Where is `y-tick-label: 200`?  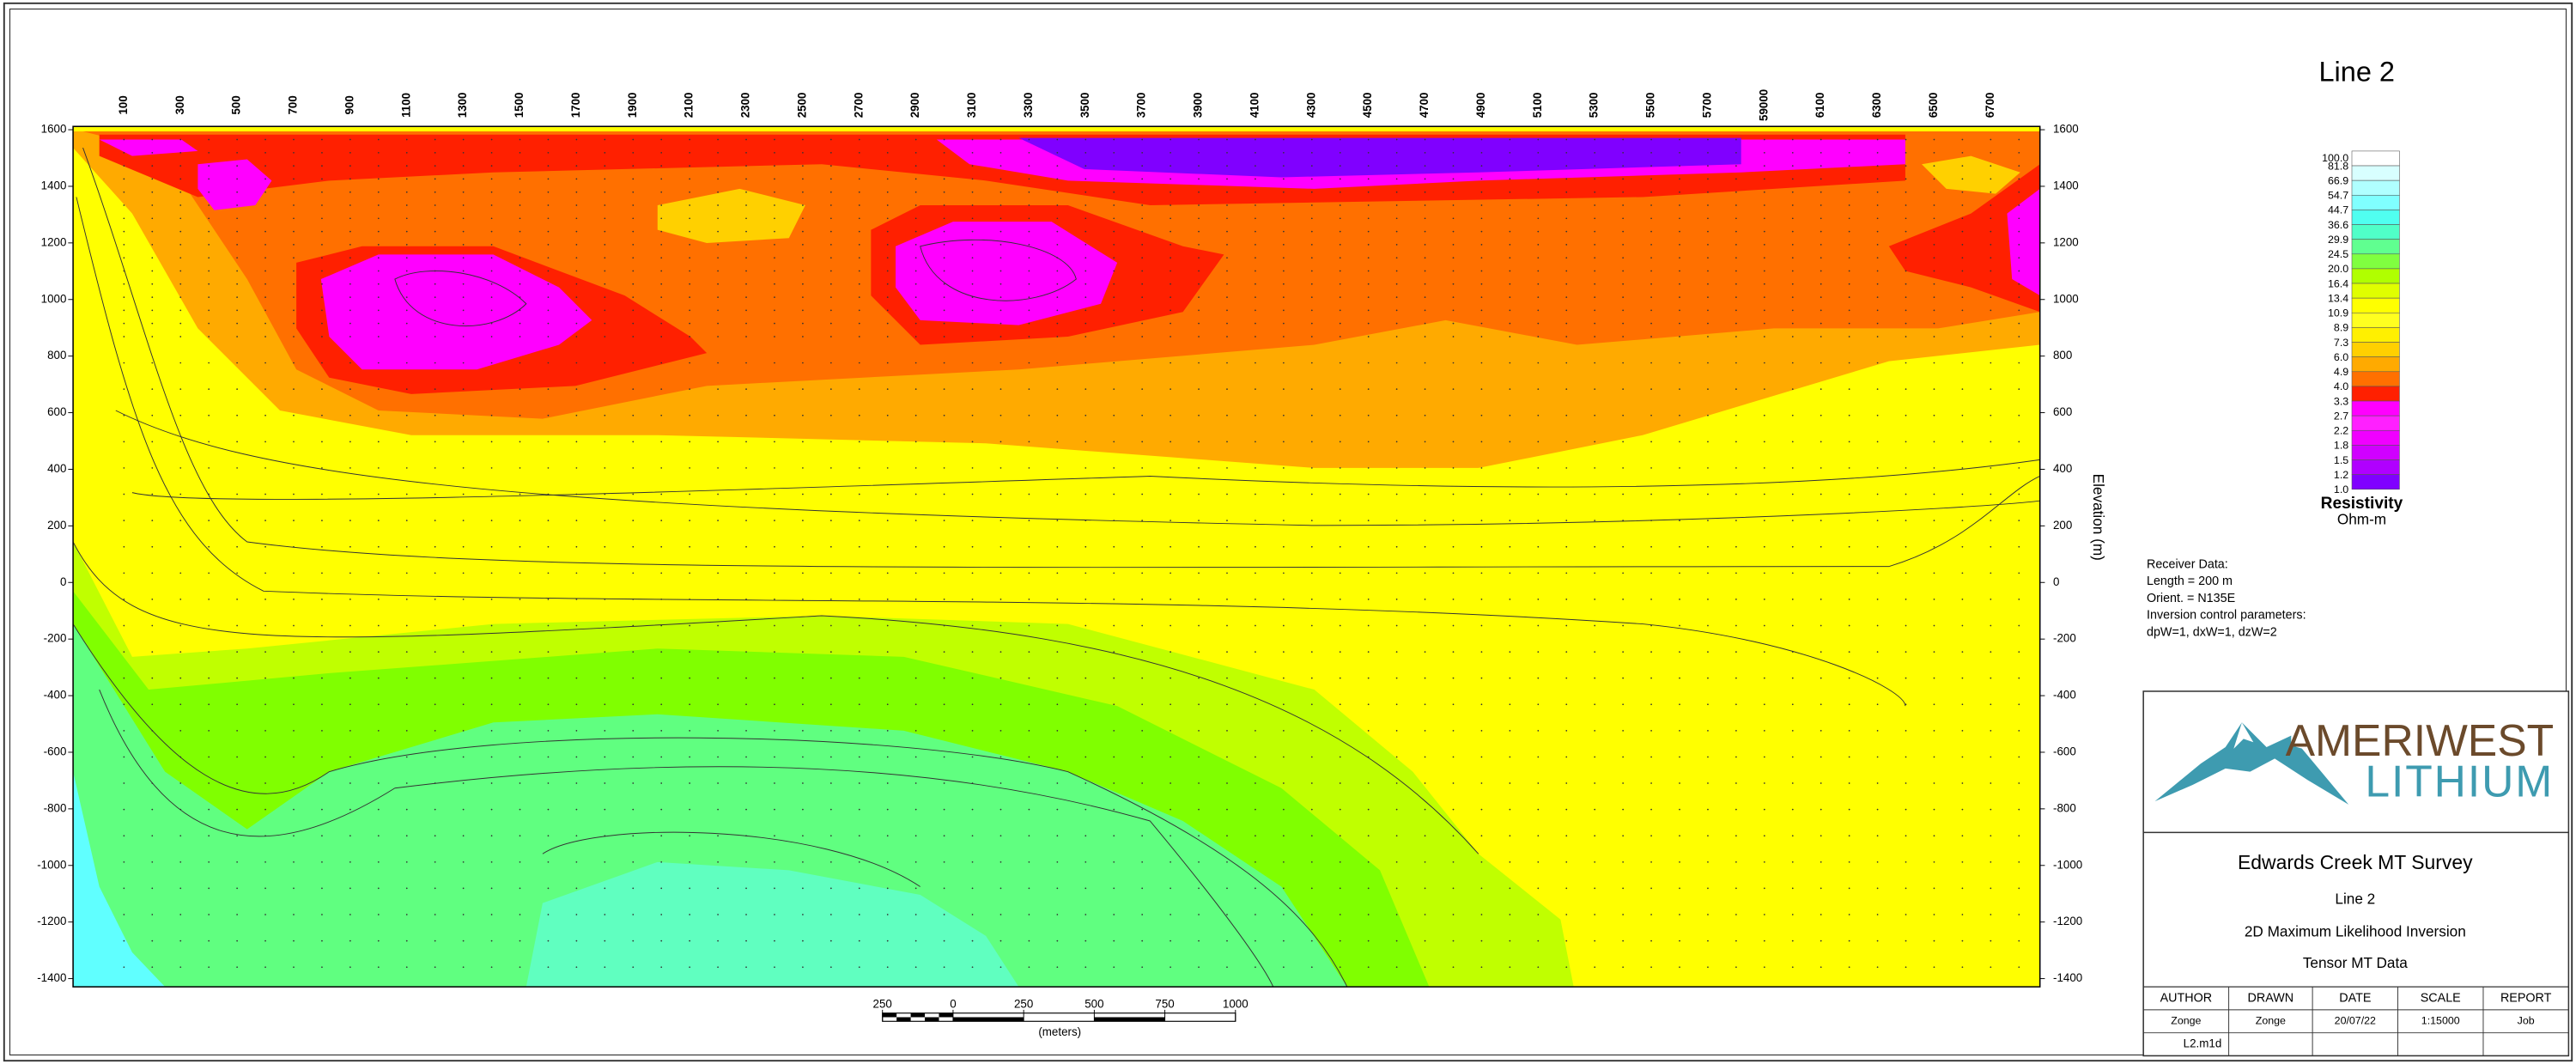
y-tick-label: 200 is located at coordinates (2062, 525).